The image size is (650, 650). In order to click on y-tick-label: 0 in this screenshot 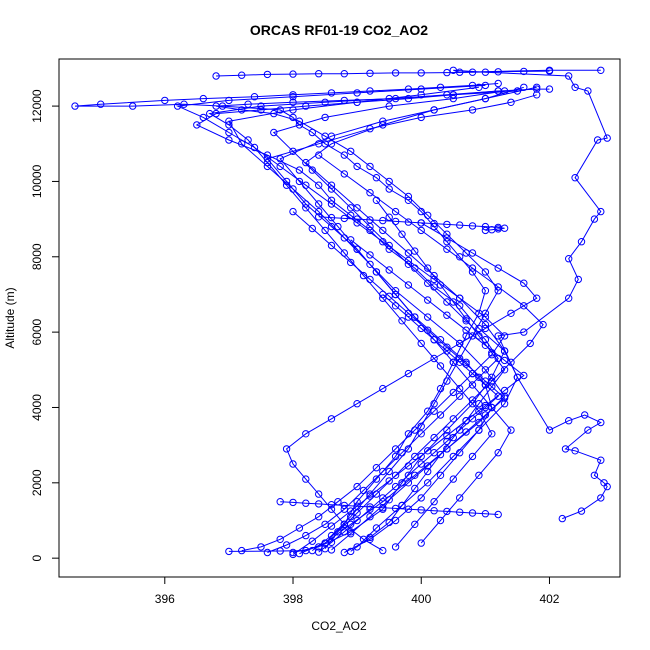, I will do `click(37, 558)`.